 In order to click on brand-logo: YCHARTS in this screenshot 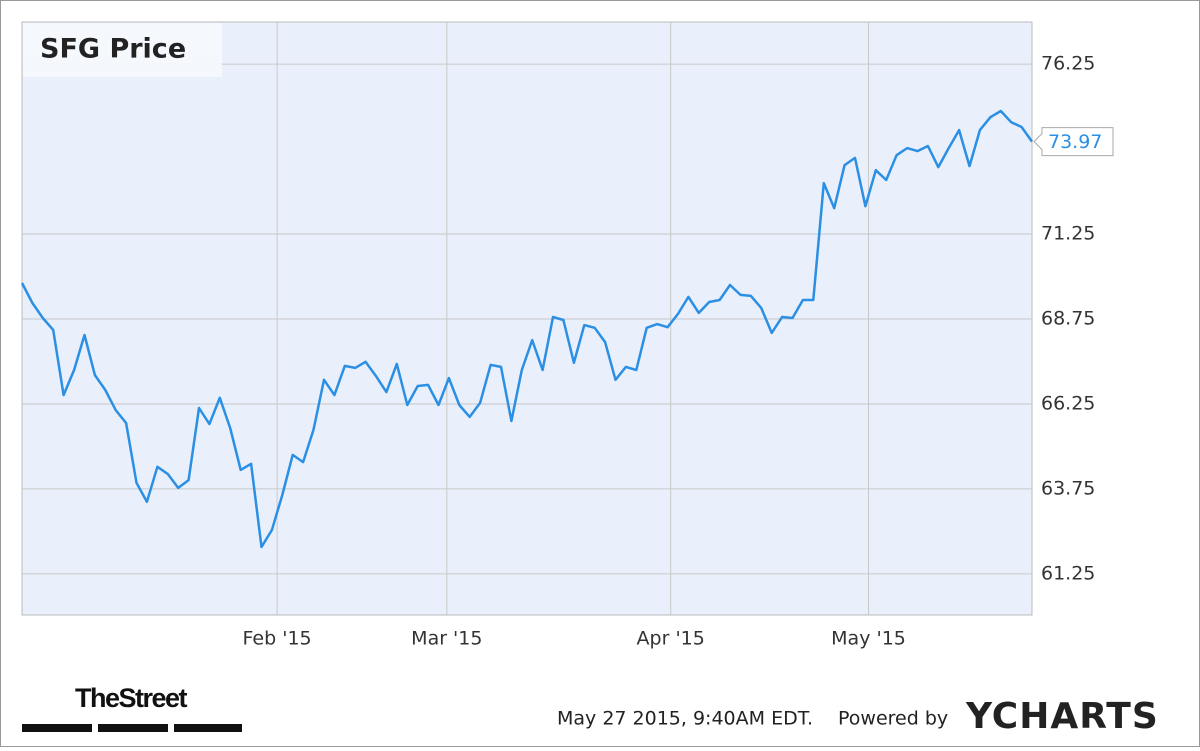, I will do `click(1062, 716)`.